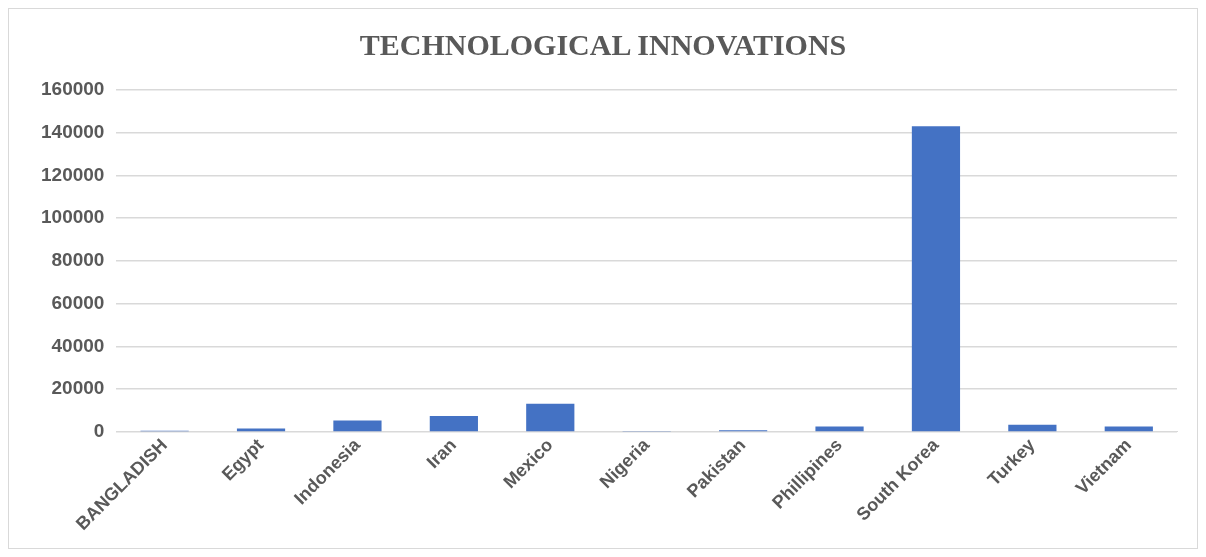  Describe the element at coordinates (441, 453) in the screenshot. I see `x-tick-label: Iran` at that location.